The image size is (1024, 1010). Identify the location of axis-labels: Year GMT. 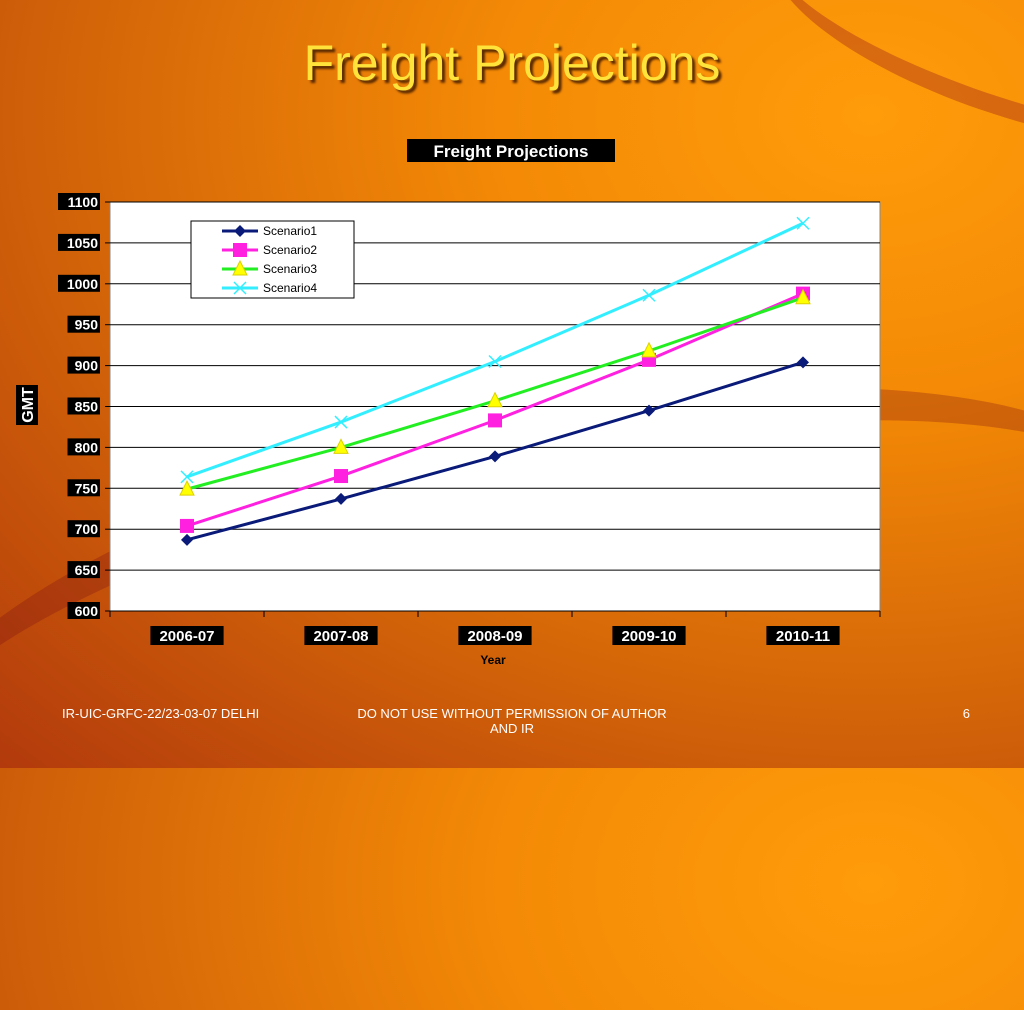
(261, 526).